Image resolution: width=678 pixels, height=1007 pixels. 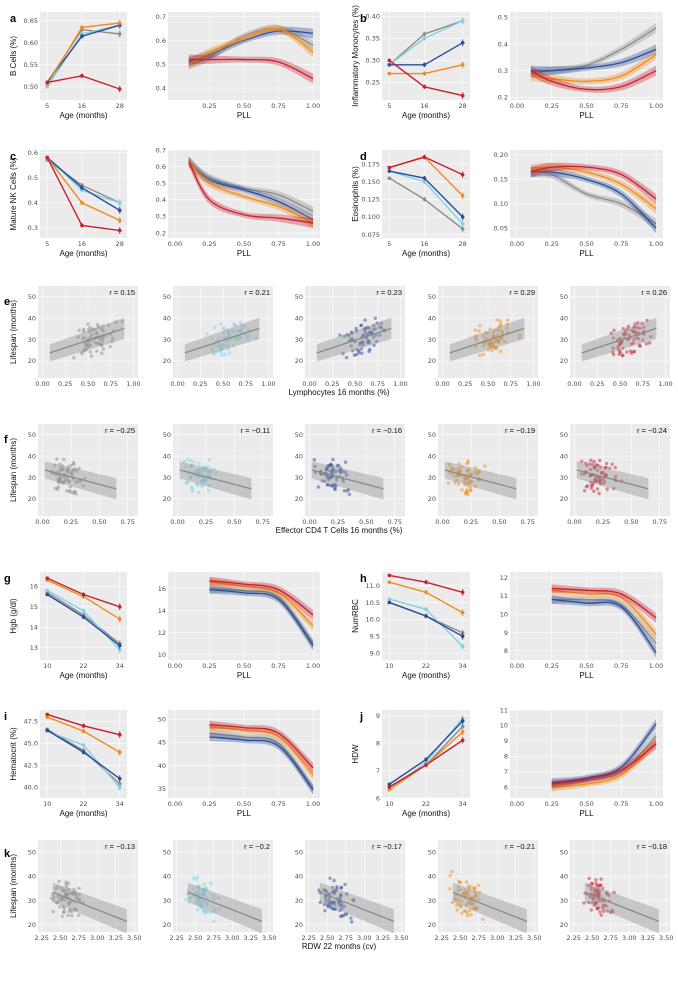 What do you see at coordinates (441, 938) in the screenshot?
I see `x-tick-label: 2.25` at bounding box center [441, 938].